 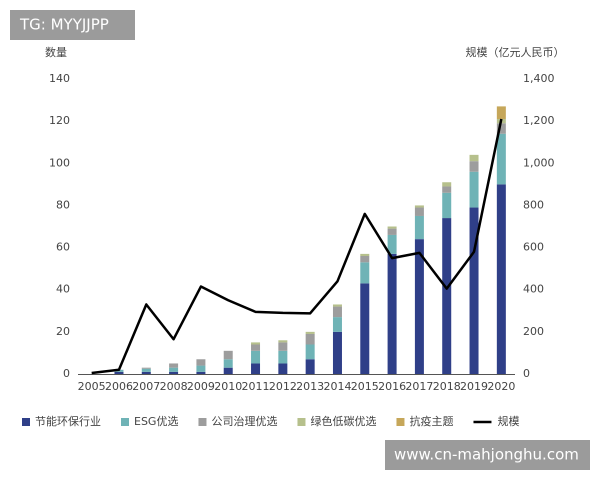 I want to click on x-tick-label: 2012, so click(x=283, y=386).